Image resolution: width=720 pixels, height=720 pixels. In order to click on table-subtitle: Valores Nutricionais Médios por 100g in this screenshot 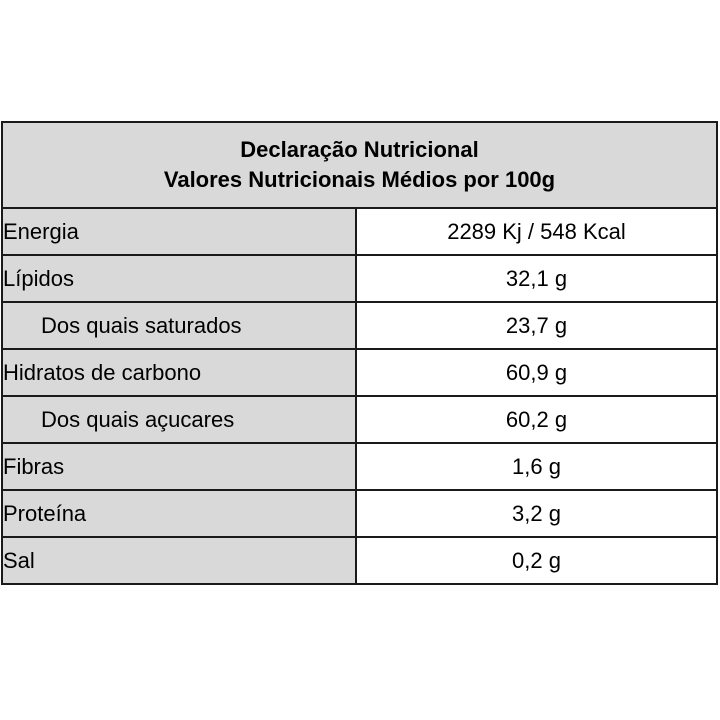, I will do `click(359, 179)`.